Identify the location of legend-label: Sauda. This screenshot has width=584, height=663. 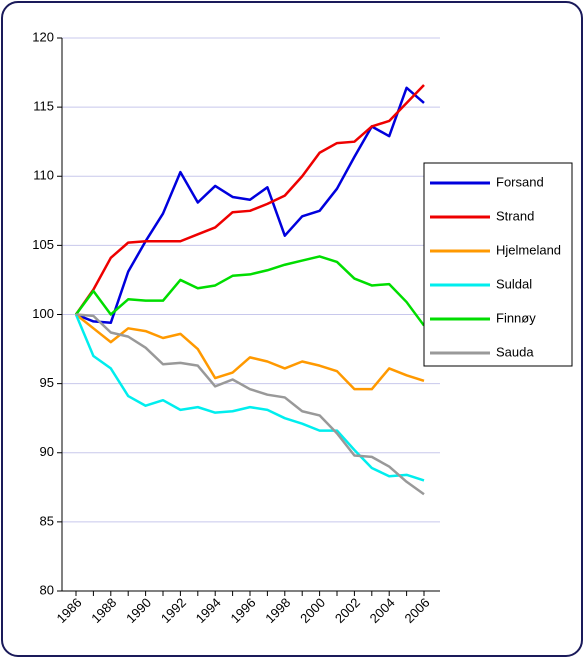
(515, 351).